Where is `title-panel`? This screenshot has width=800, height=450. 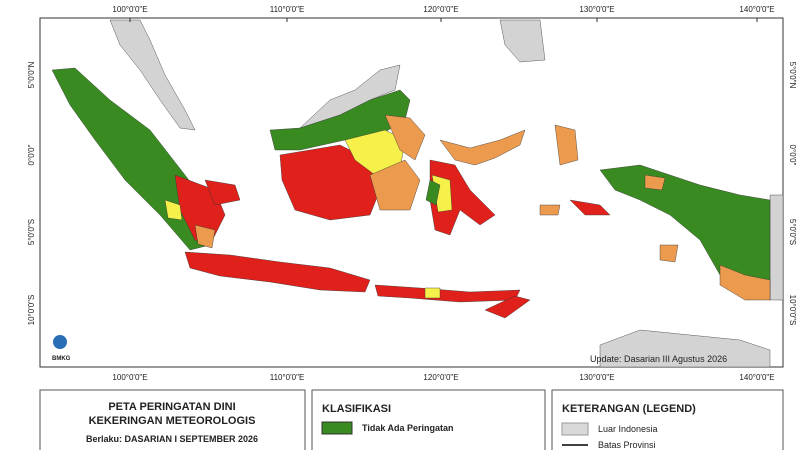 title-panel is located at coordinates (172, 419).